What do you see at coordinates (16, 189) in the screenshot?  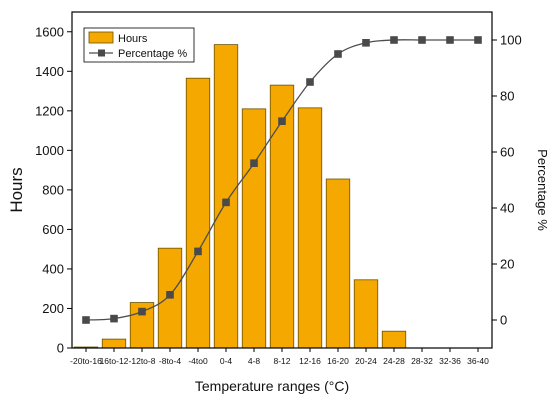 I see `y-axis-title: Hours` at bounding box center [16, 189].